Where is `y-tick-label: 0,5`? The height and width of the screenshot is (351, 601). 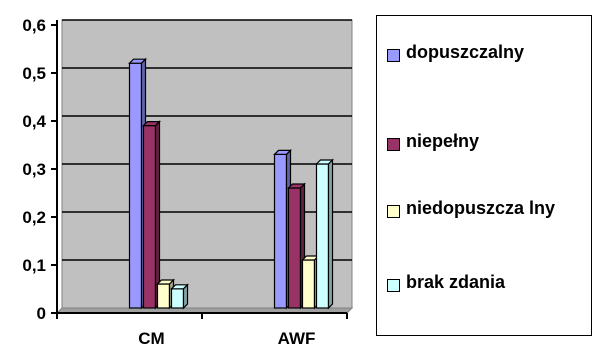 y-tick-label: 0,5 is located at coordinates (34, 73).